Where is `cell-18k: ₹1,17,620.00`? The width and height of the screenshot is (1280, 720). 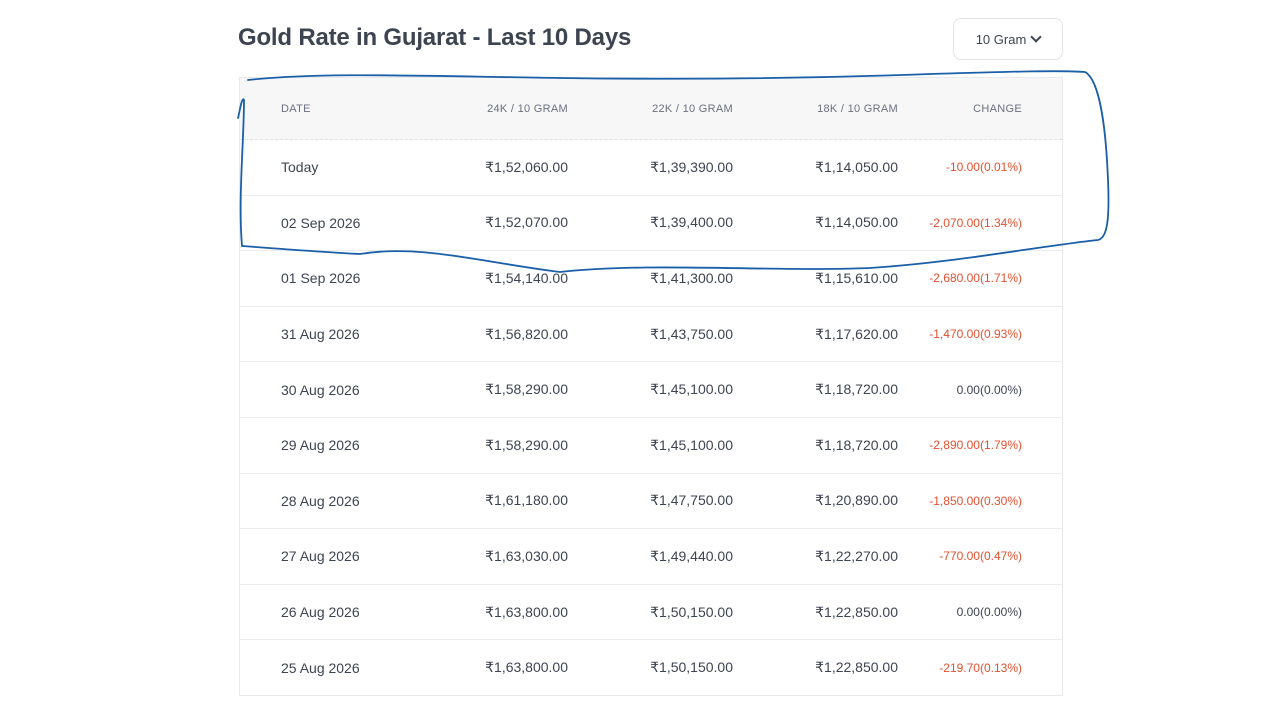
cell-18k: ₹1,17,620.00 is located at coordinates (856, 333).